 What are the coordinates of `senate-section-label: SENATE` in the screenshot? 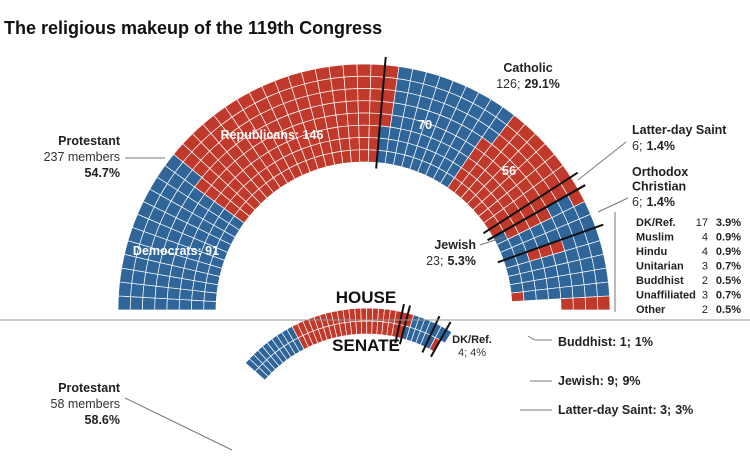 It's located at (366, 345).